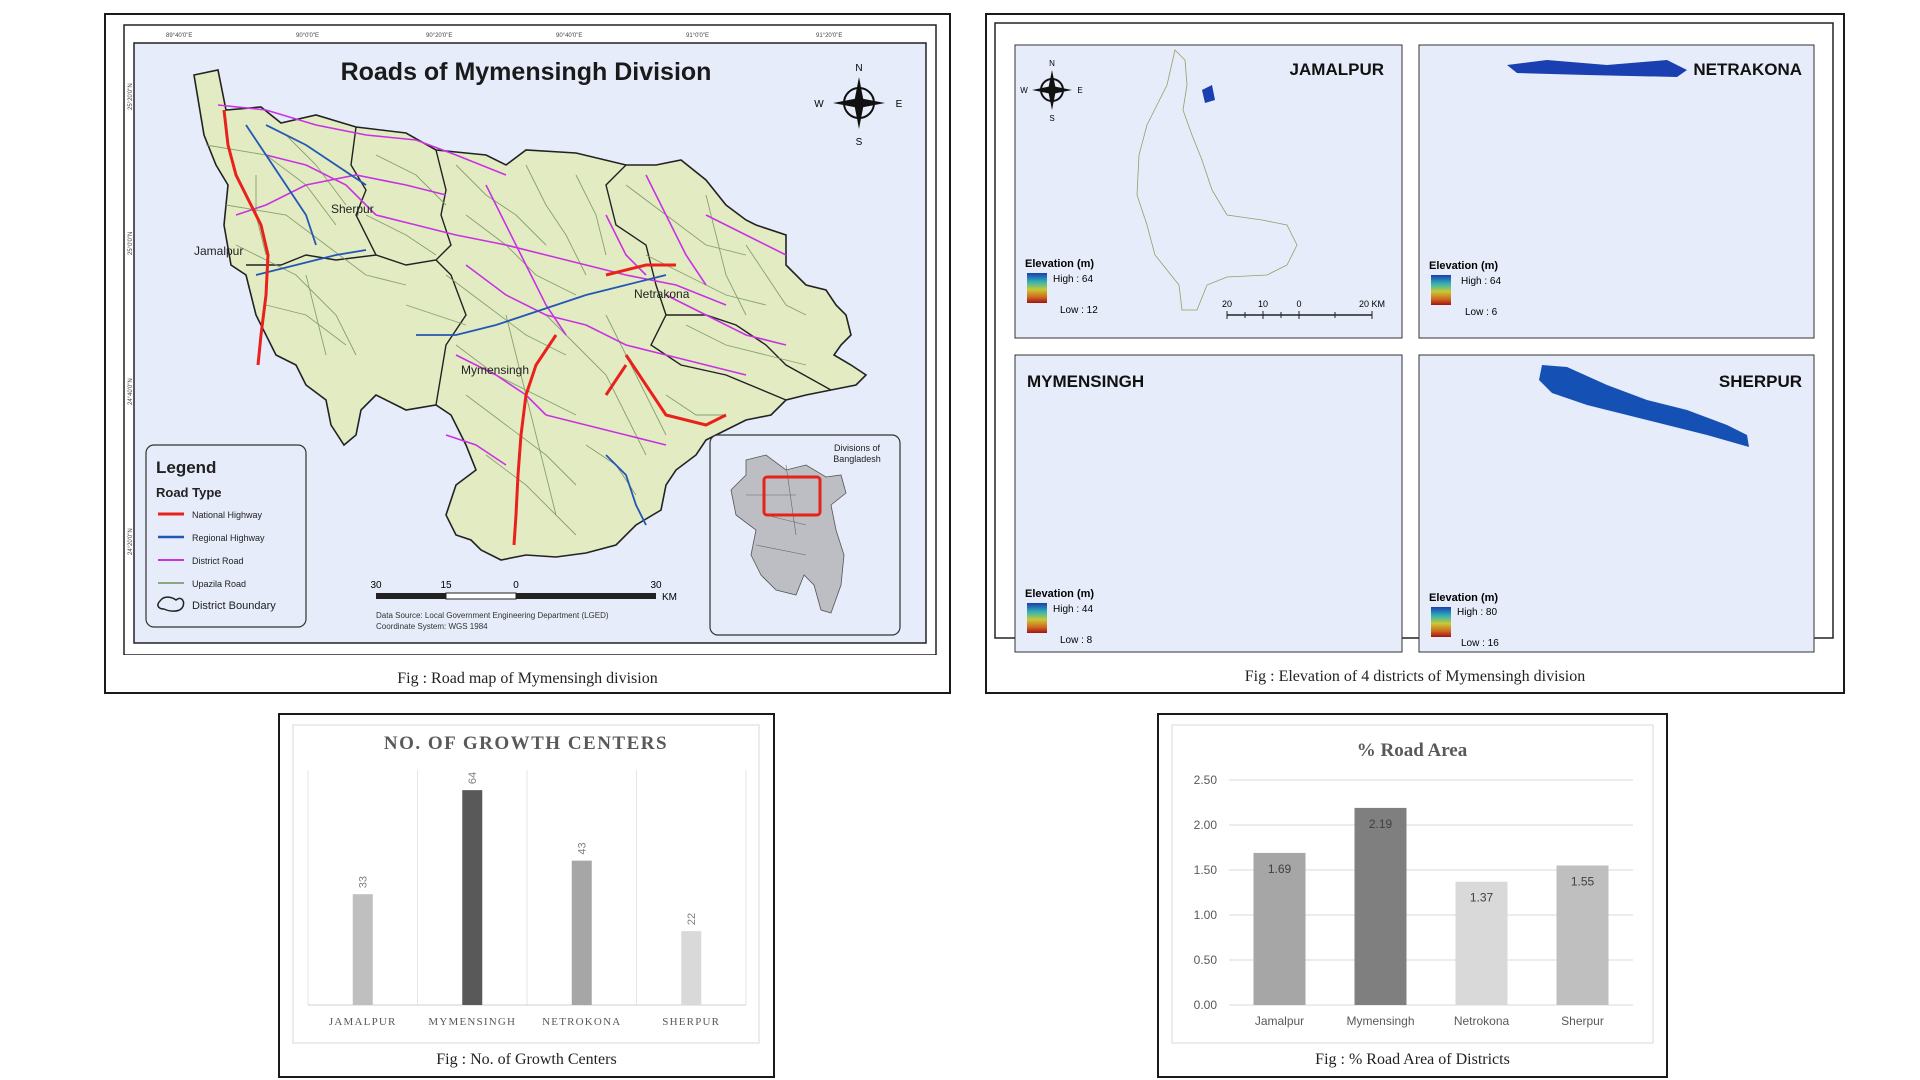  Describe the element at coordinates (1303, 309) in the screenshot. I see `elevation-scale-bar: 20 10 0 20 KM` at that location.